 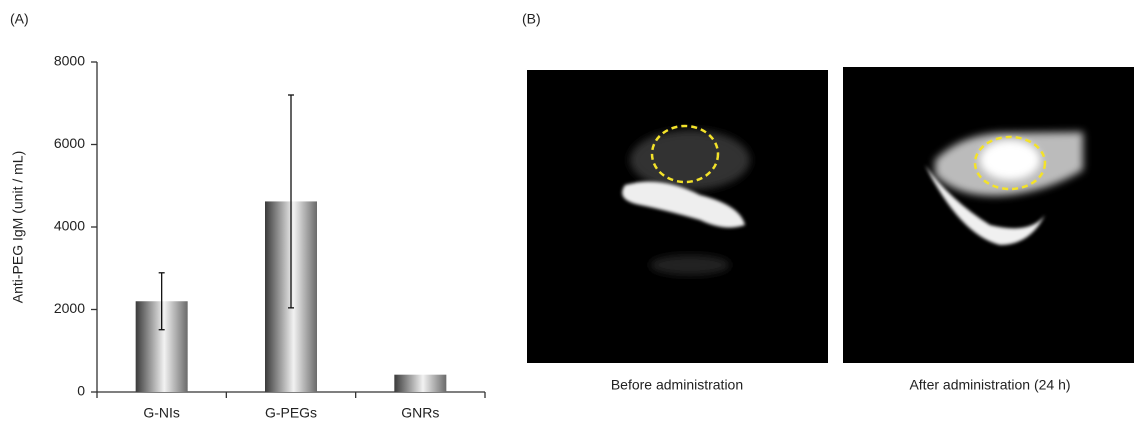 I want to click on y-tick-label: 8000, so click(x=69, y=61).